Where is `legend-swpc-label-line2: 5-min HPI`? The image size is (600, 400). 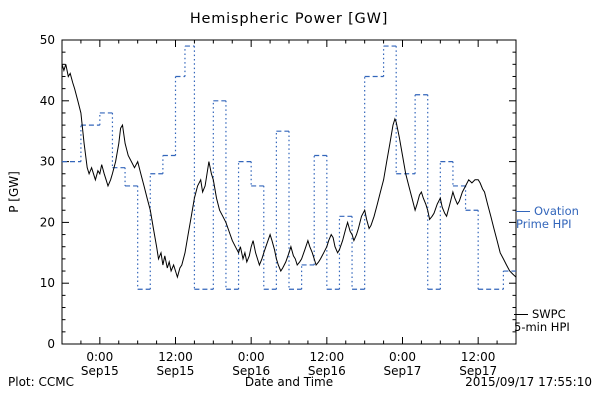
legend-swpc-label-line2: 5-min HPI is located at coordinates (542, 327).